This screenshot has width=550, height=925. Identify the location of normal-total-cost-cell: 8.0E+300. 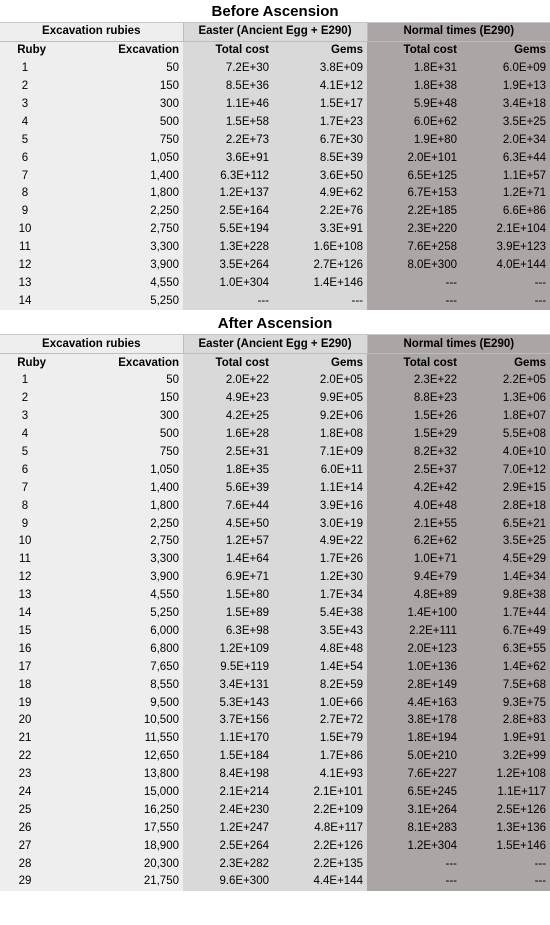
(414, 265).